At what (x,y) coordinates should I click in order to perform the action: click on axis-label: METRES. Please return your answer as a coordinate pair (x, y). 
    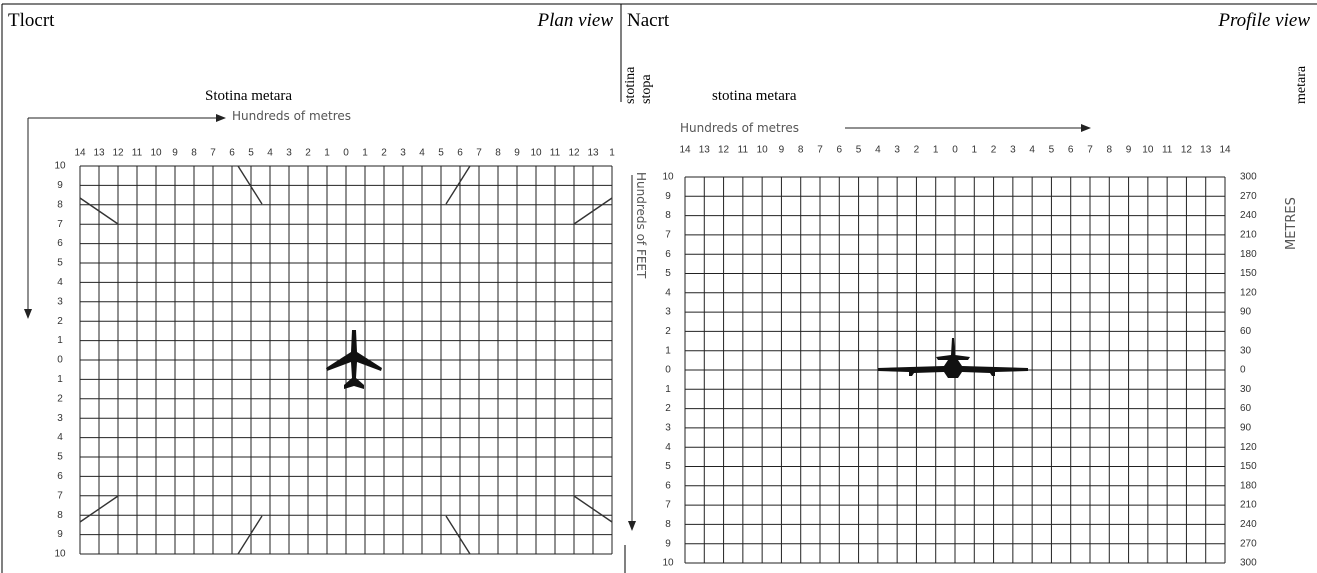
    Looking at the image, I should click on (1291, 223).